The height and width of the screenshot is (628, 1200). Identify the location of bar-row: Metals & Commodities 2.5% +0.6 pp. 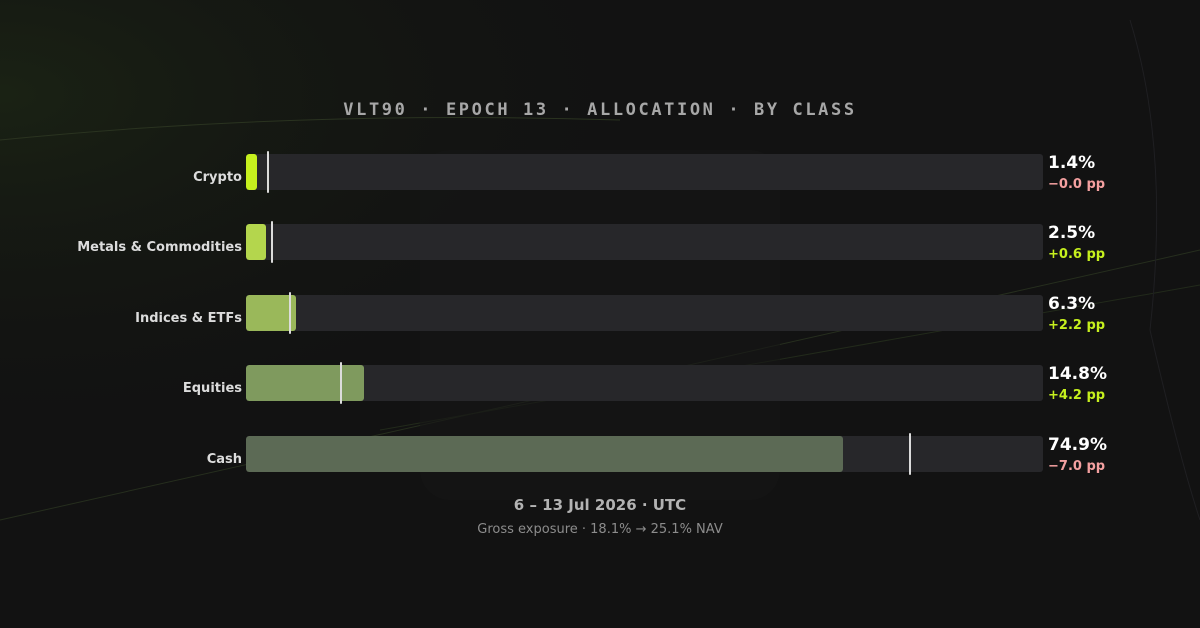
(600, 242).